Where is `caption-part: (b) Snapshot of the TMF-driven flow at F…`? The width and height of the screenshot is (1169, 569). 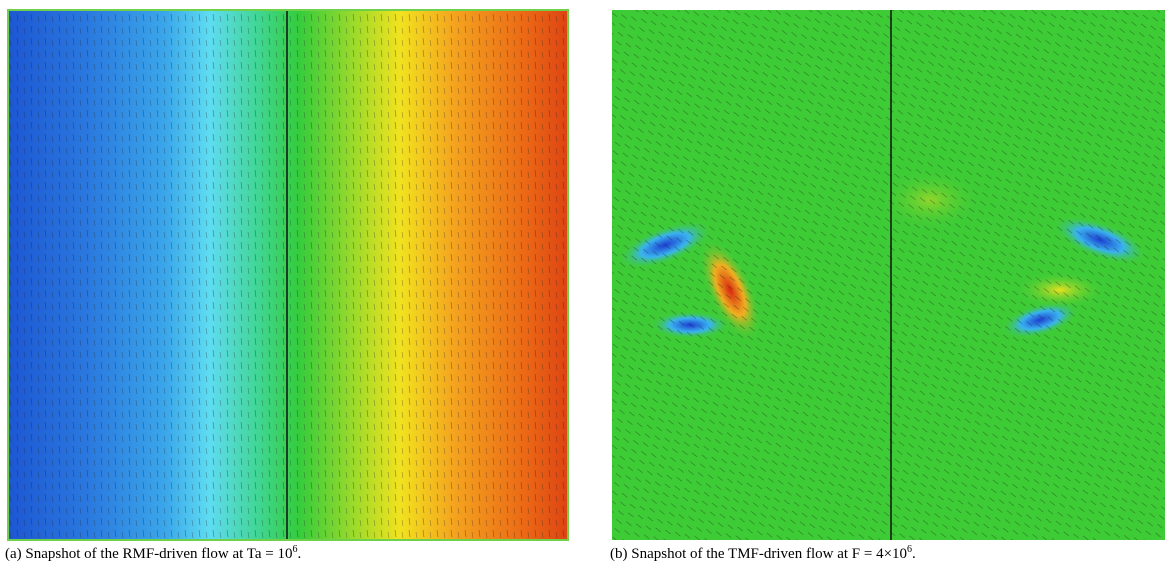
caption-part: (b) Snapshot of the TMF-driven flow at F… is located at coordinates (758, 554).